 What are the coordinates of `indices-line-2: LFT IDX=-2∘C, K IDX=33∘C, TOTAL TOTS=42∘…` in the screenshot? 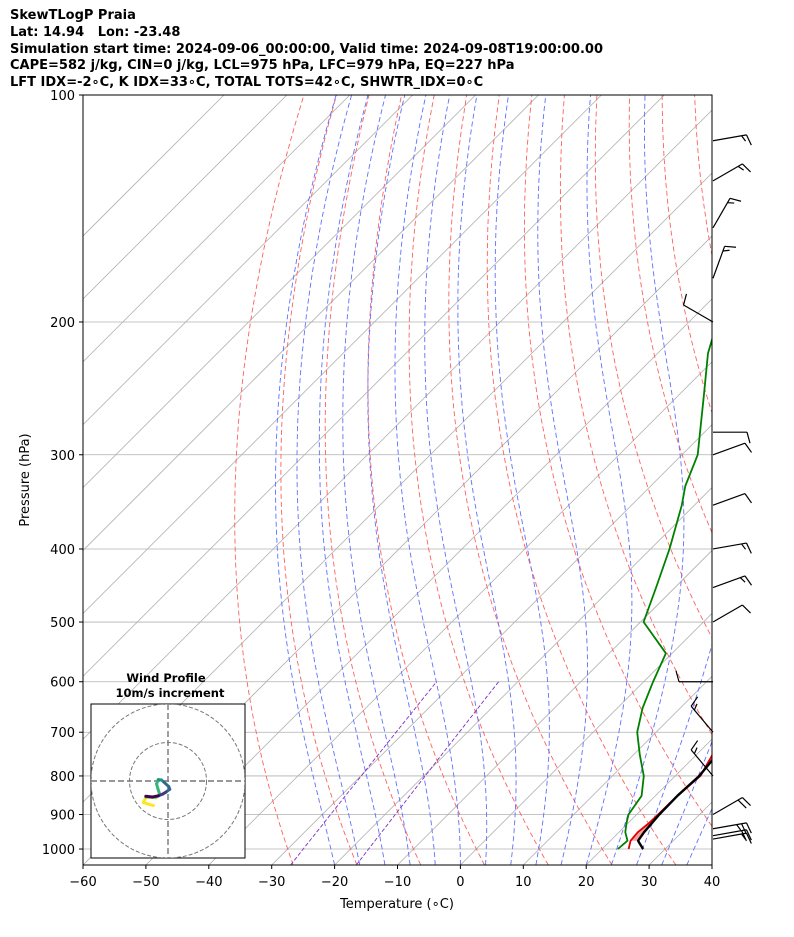 It's located at (247, 83).